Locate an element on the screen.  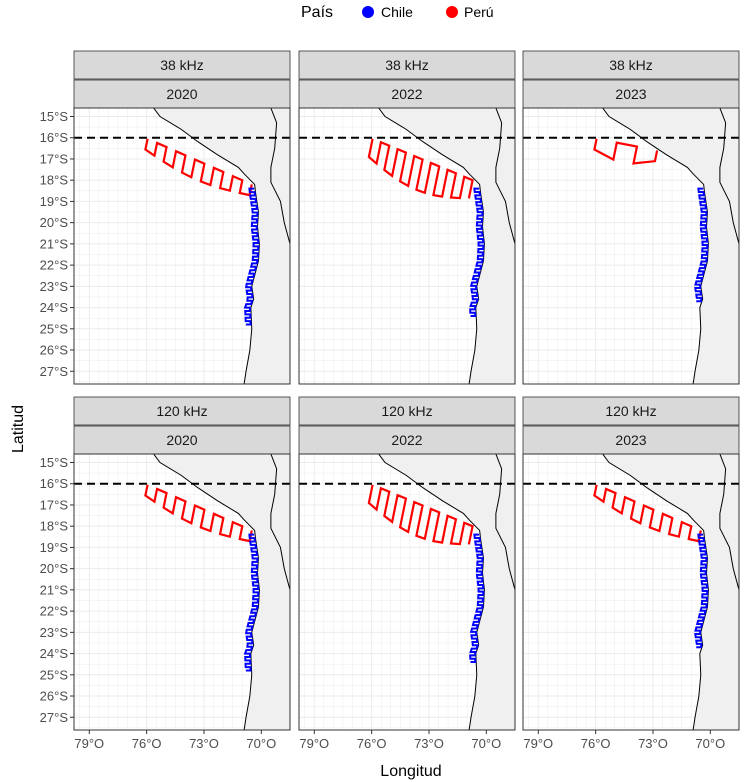
facet-panel: 38 kHz 2023 is located at coordinates (631, 217).